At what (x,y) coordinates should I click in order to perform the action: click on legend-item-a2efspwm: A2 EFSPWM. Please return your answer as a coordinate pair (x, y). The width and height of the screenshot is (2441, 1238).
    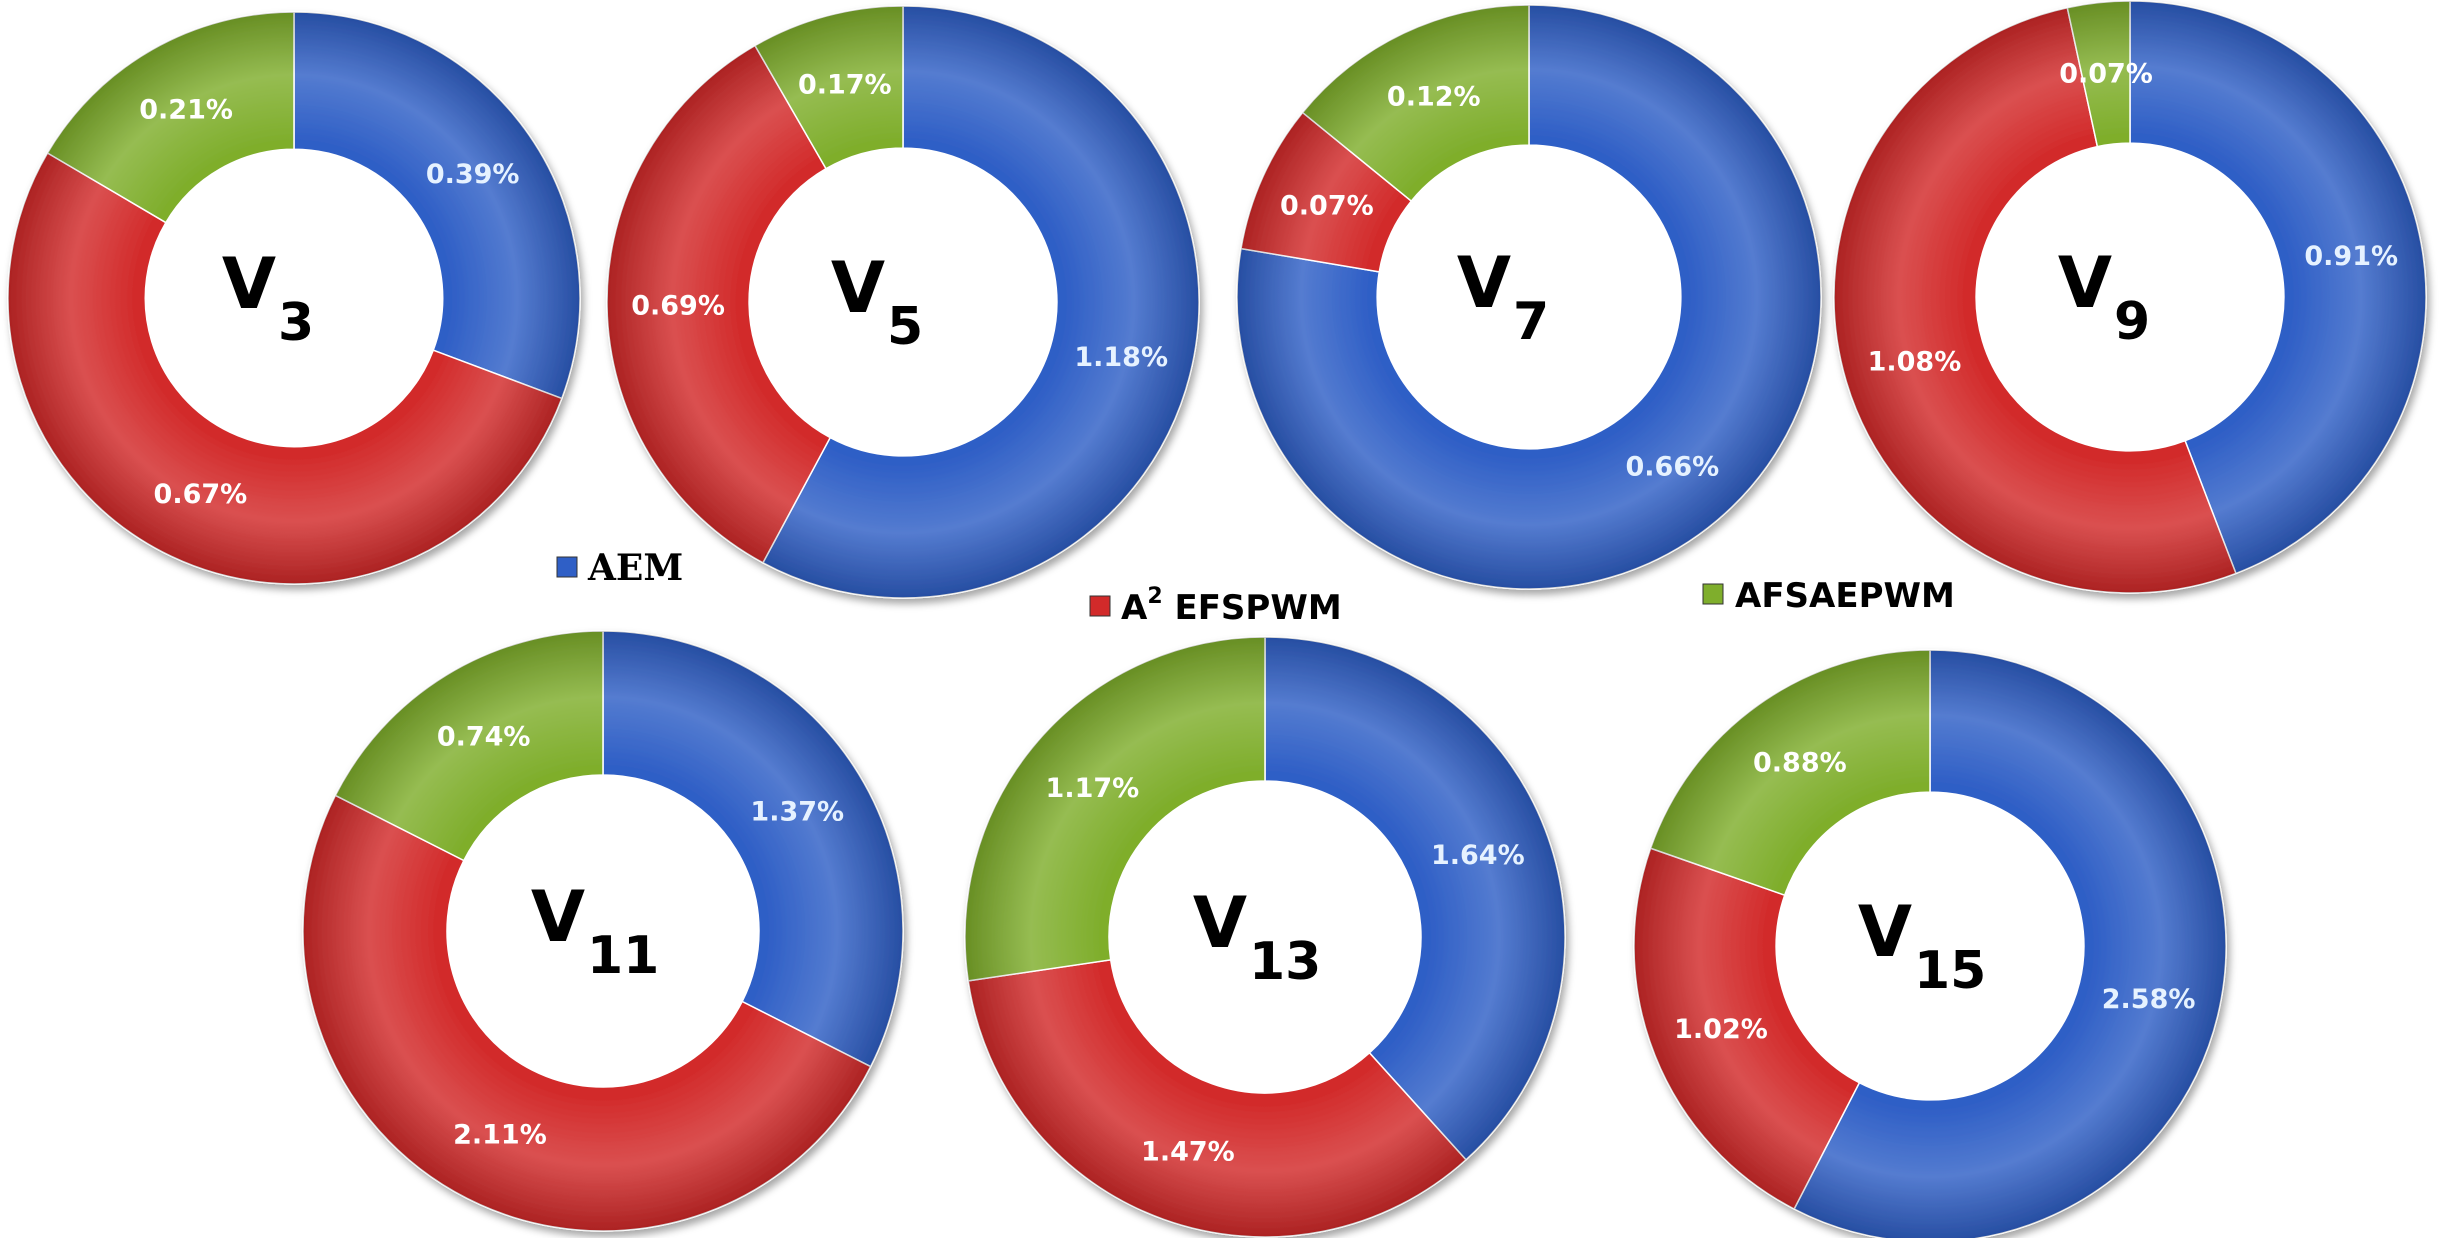
    Looking at the image, I should click on (1215, 606).